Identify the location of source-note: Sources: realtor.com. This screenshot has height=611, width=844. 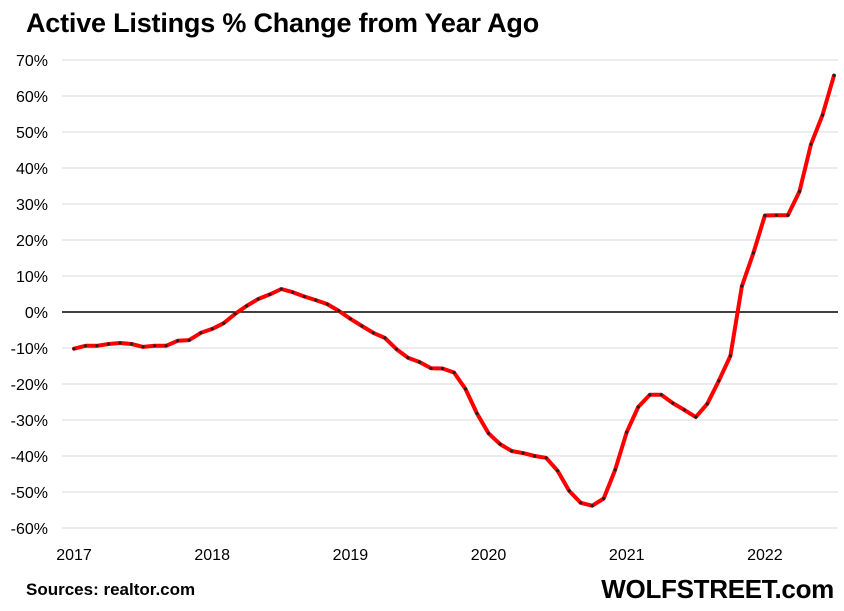
(111, 589).